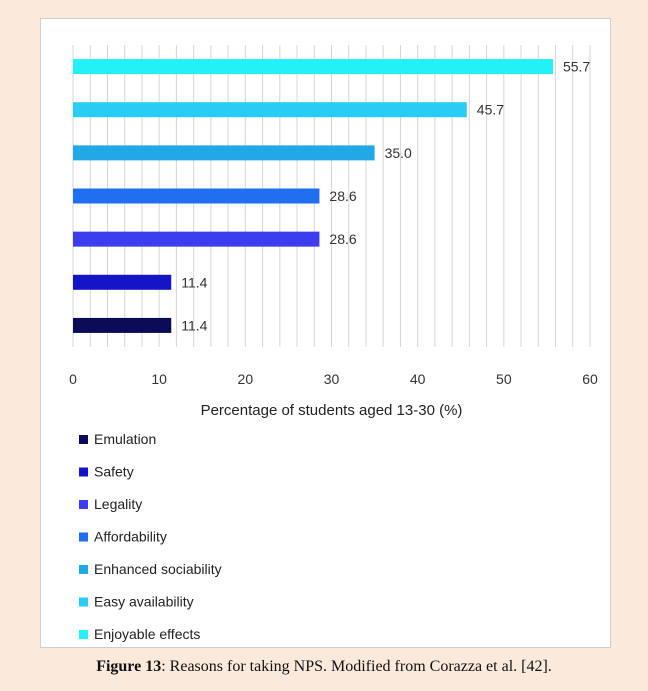 The width and height of the screenshot is (648, 691). What do you see at coordinates (504, 379) in the screenshot?
I see `x-tick-label: 50` at bounding box center [504, 379].